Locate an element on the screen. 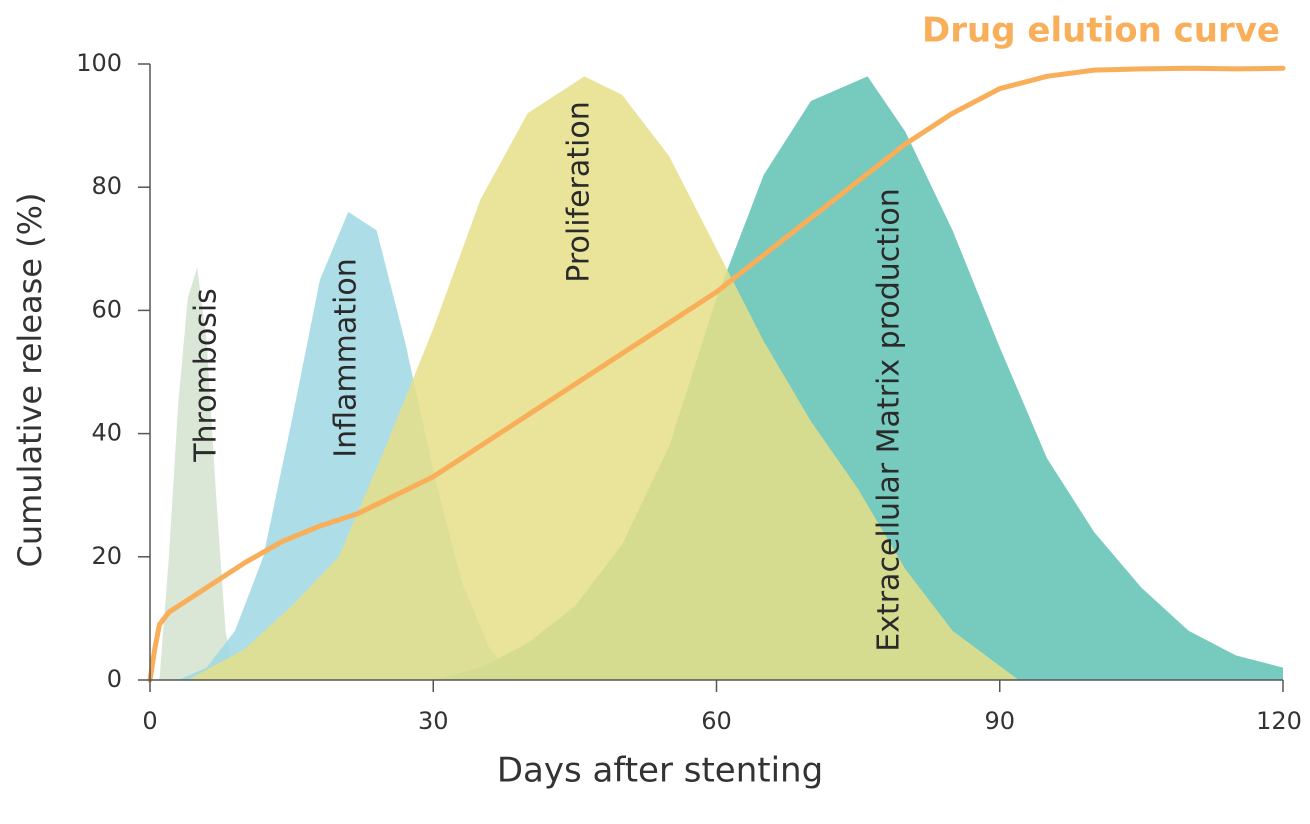 The height and width of the screenshot is (824, 1310). series-label: Inflammation is located at coordinates (346, 357).